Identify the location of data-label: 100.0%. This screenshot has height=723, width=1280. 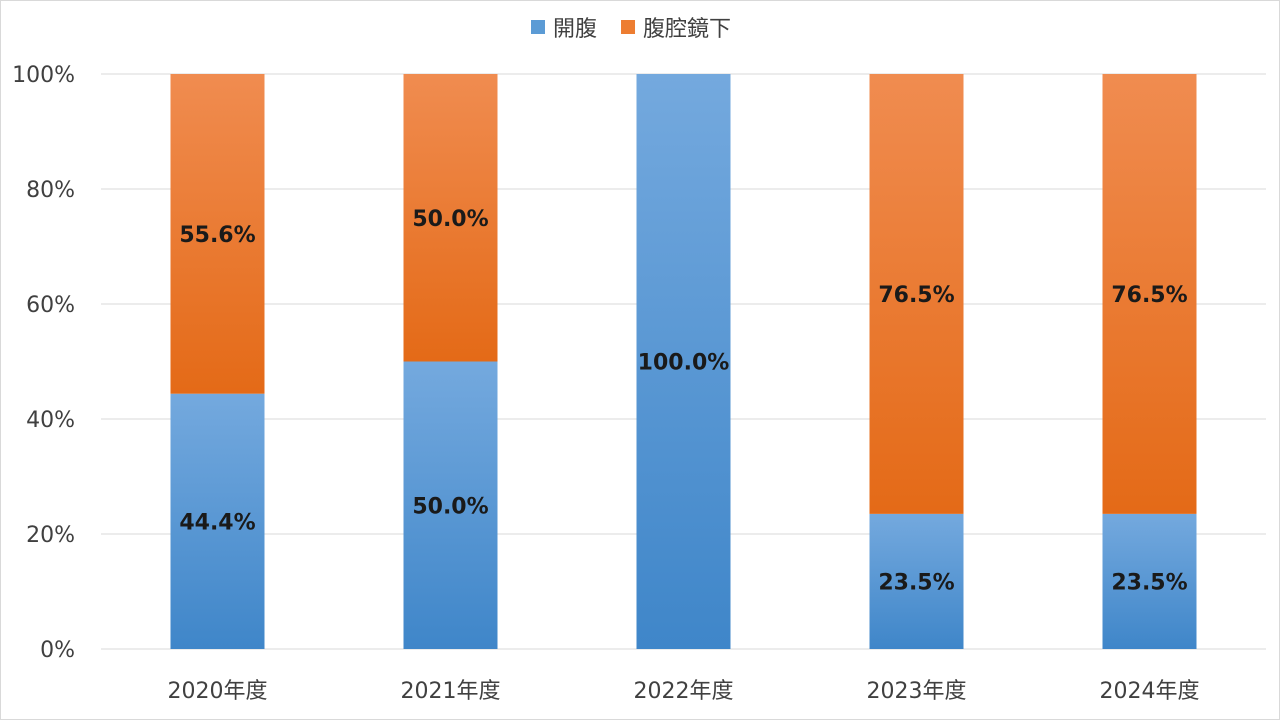
(684, 363).